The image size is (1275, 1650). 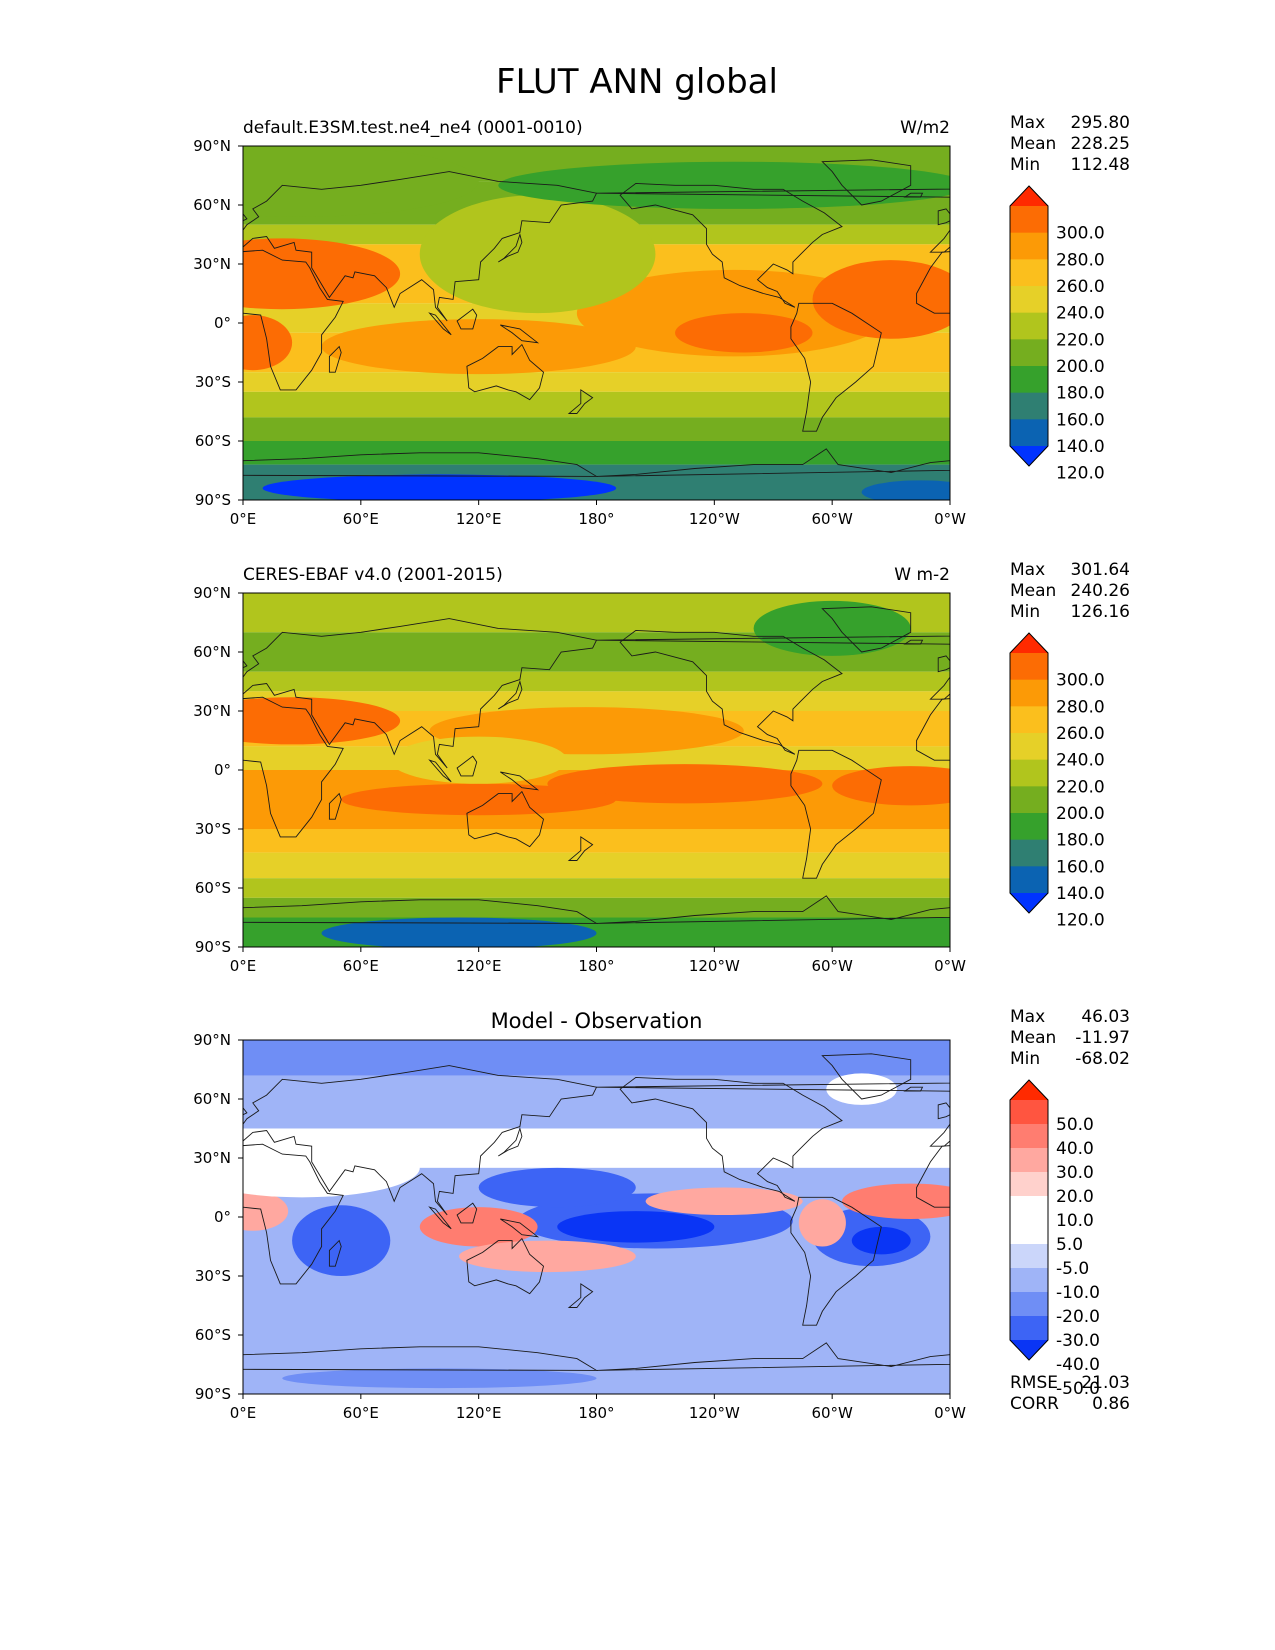 I want to click on warm-indopacific, so click(x=478, y=347).